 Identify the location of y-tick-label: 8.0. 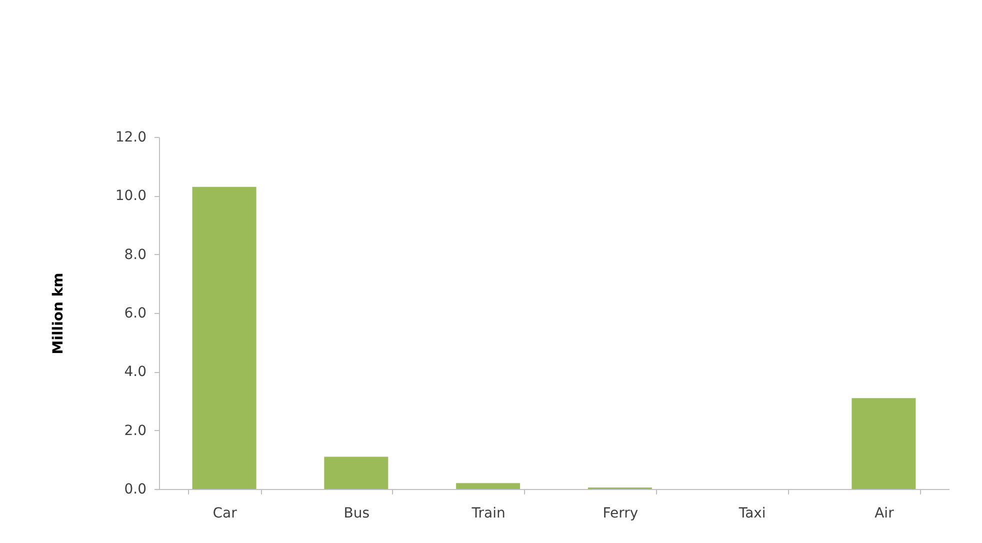
(135, 254).